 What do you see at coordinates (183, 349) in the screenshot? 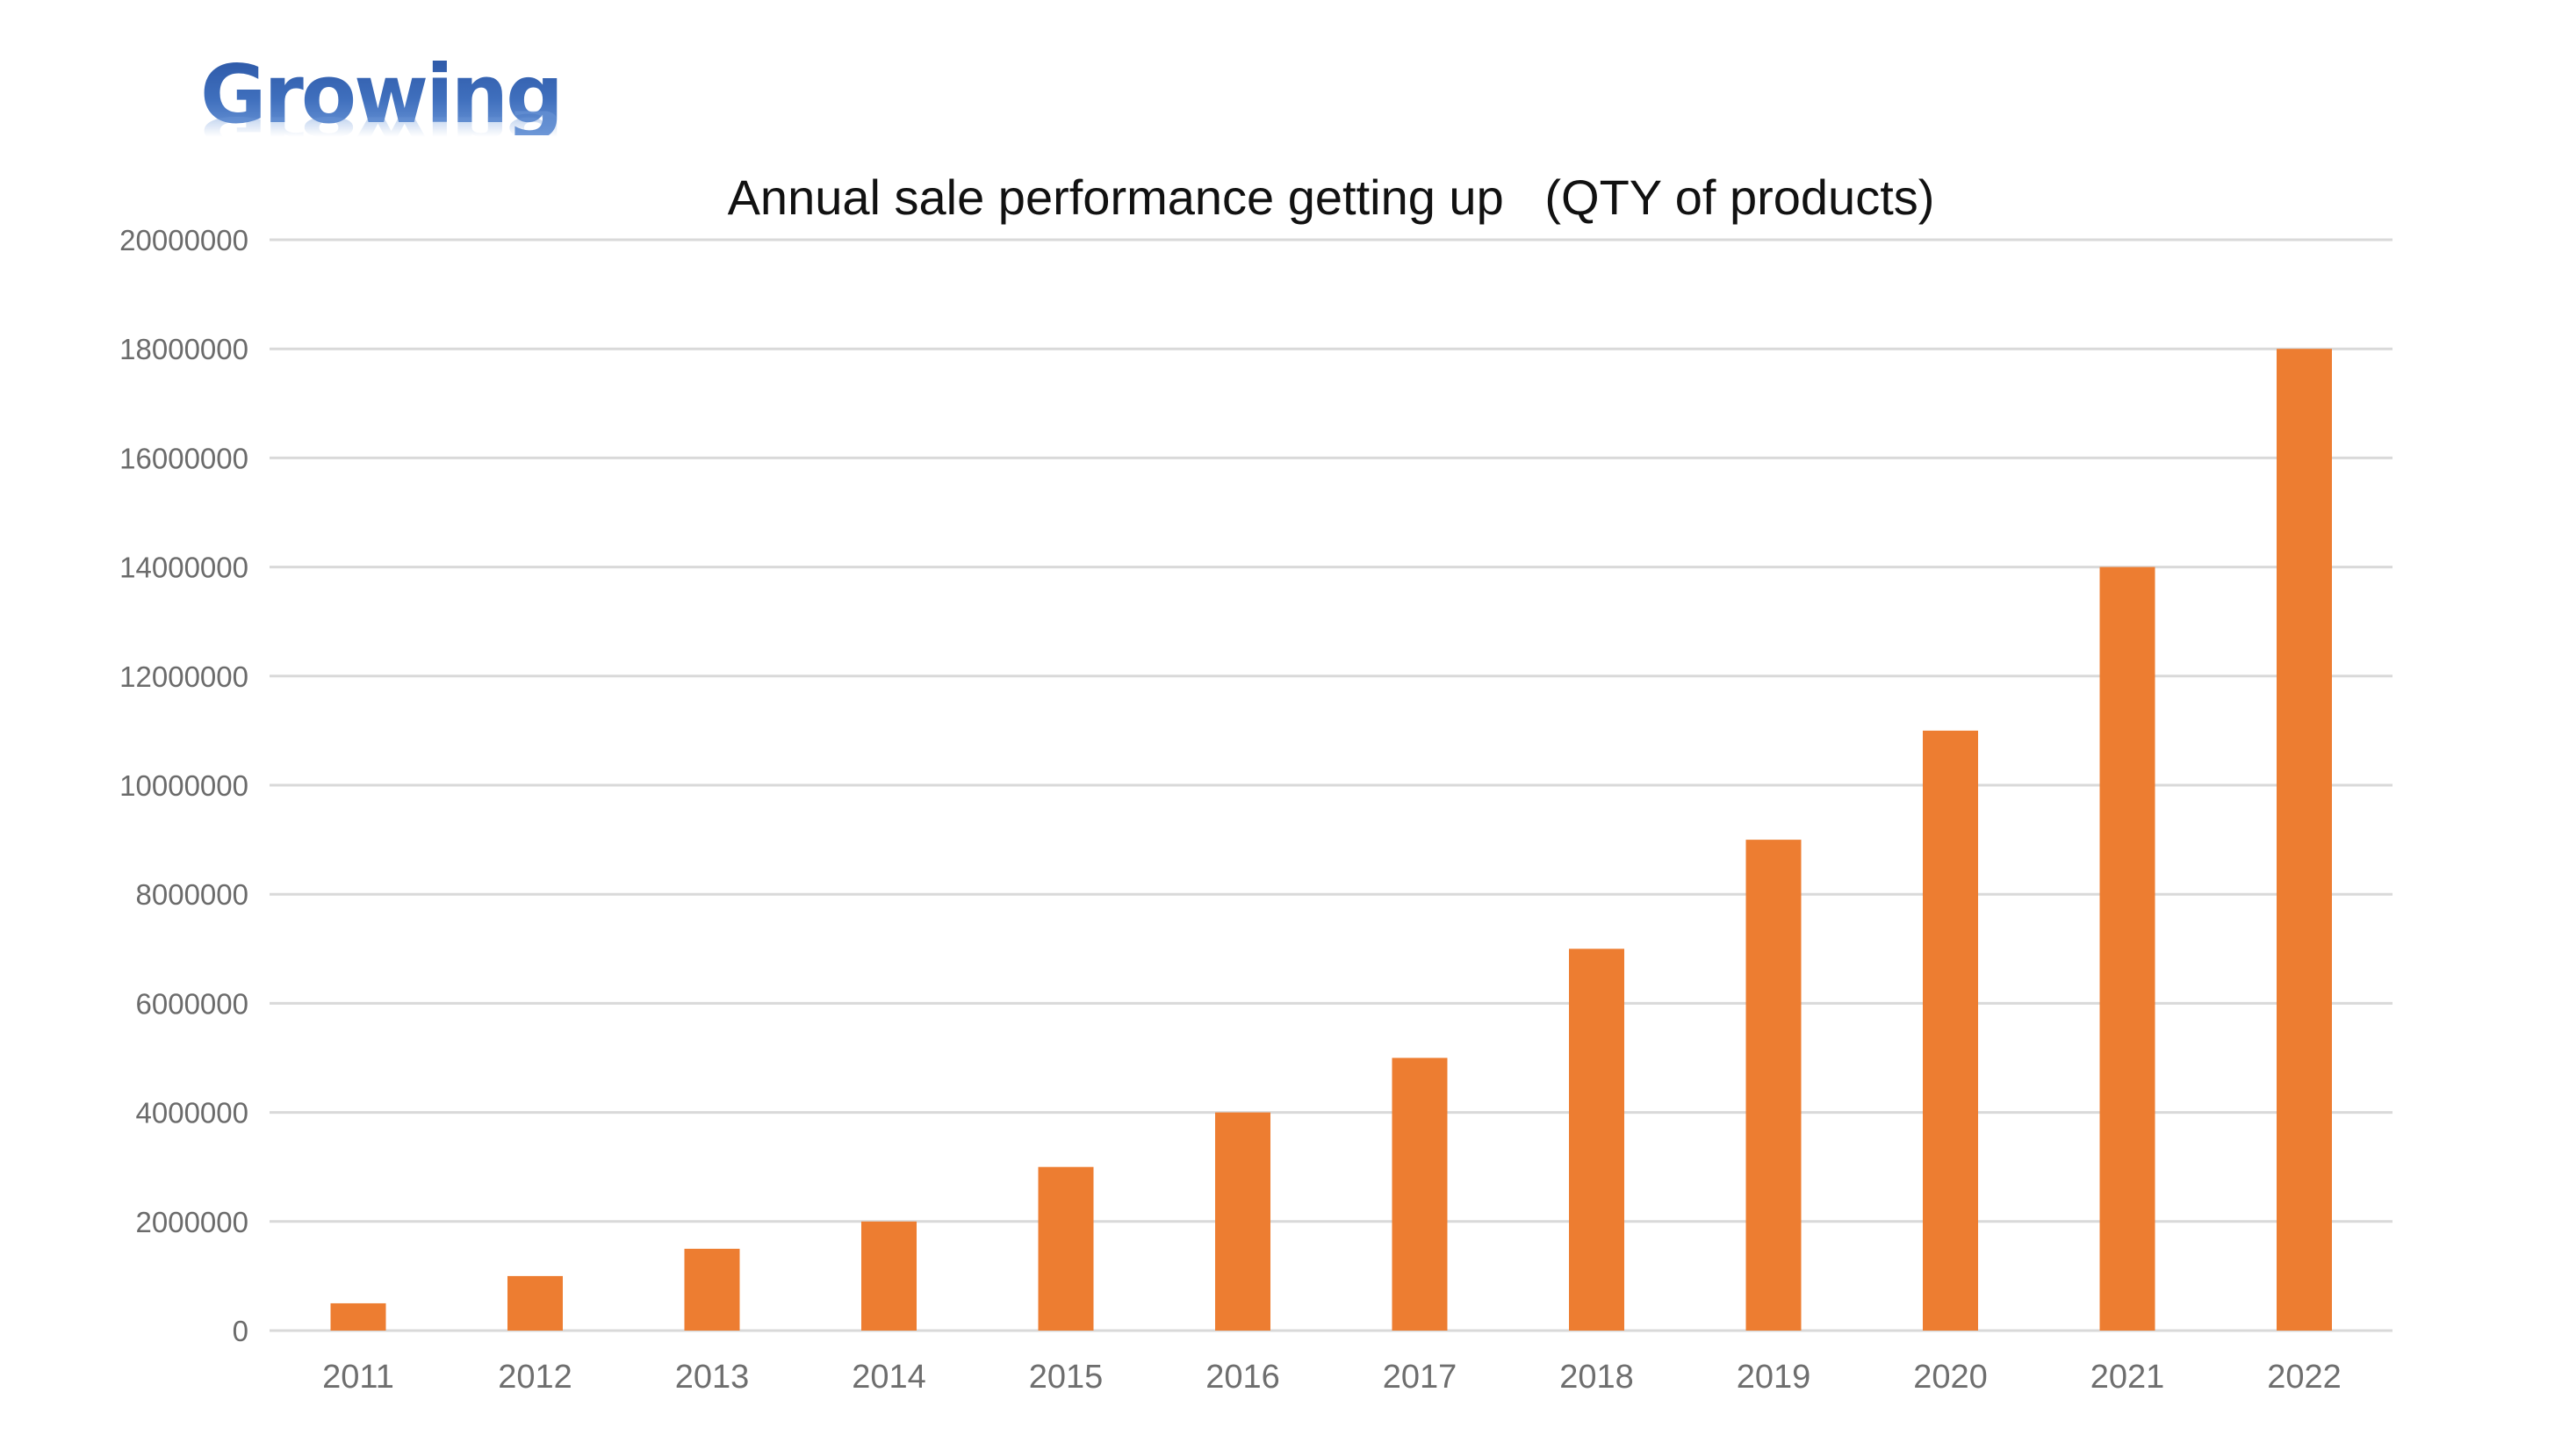
I see `y-tick-label: 18000000` at bounding box center [183, 349].